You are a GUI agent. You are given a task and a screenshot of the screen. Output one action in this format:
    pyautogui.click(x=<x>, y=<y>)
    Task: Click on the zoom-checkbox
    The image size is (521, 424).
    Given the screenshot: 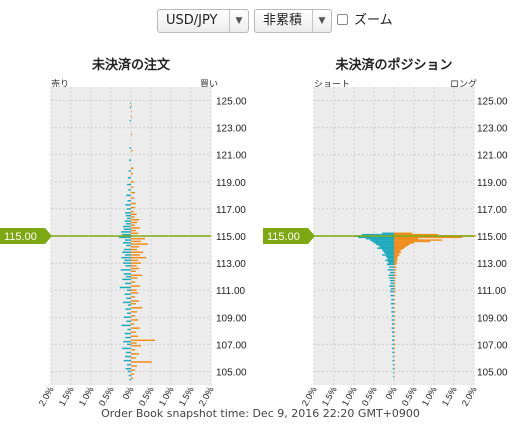 What is the action you would take?
    pyautogui.click(x=342, y=19)
    